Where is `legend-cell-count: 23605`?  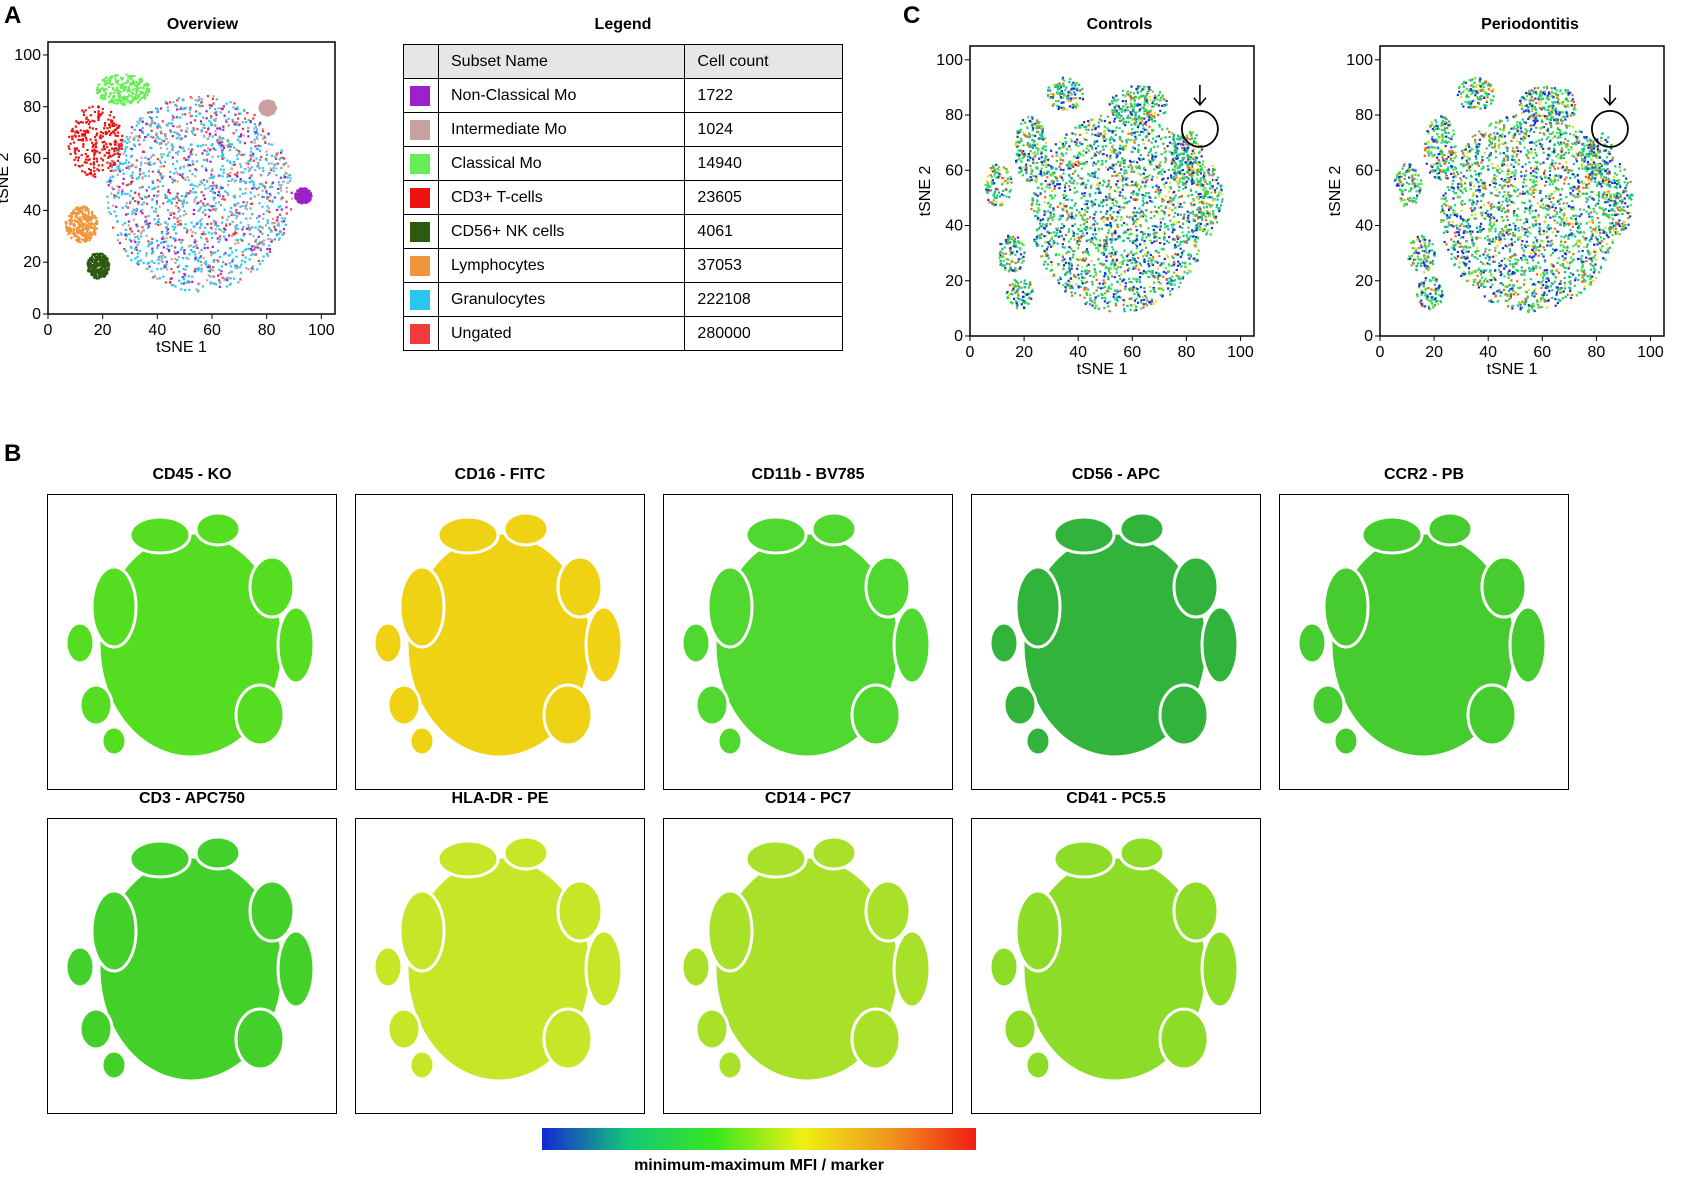 legend-cell-count: 23605 is located at coordinates (763, 197).